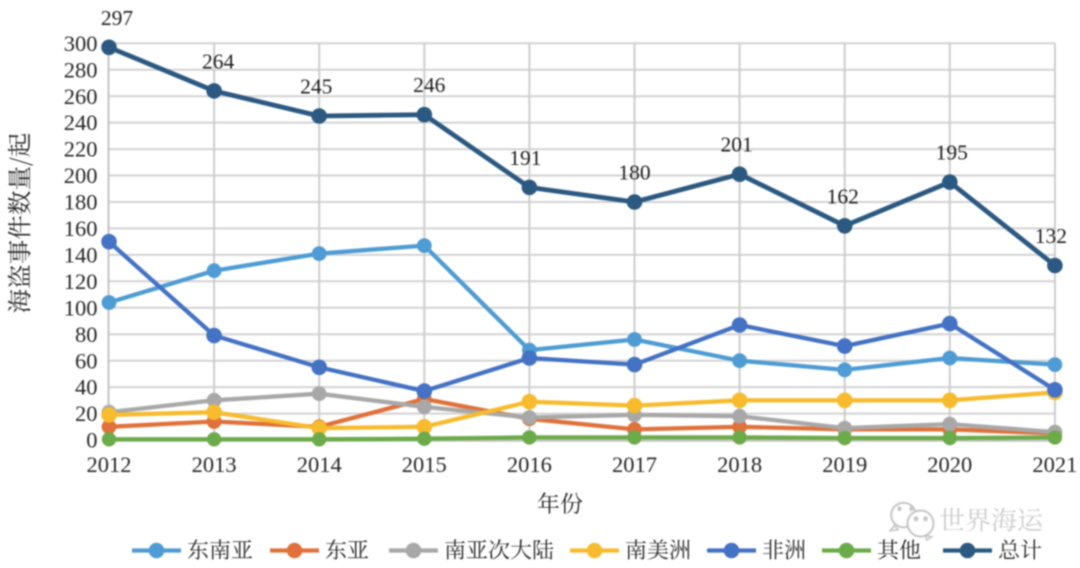 Image resolution: width=1080 pixels, height=568 pixels. I want to click on svg-text: 20, so click(86, 413).